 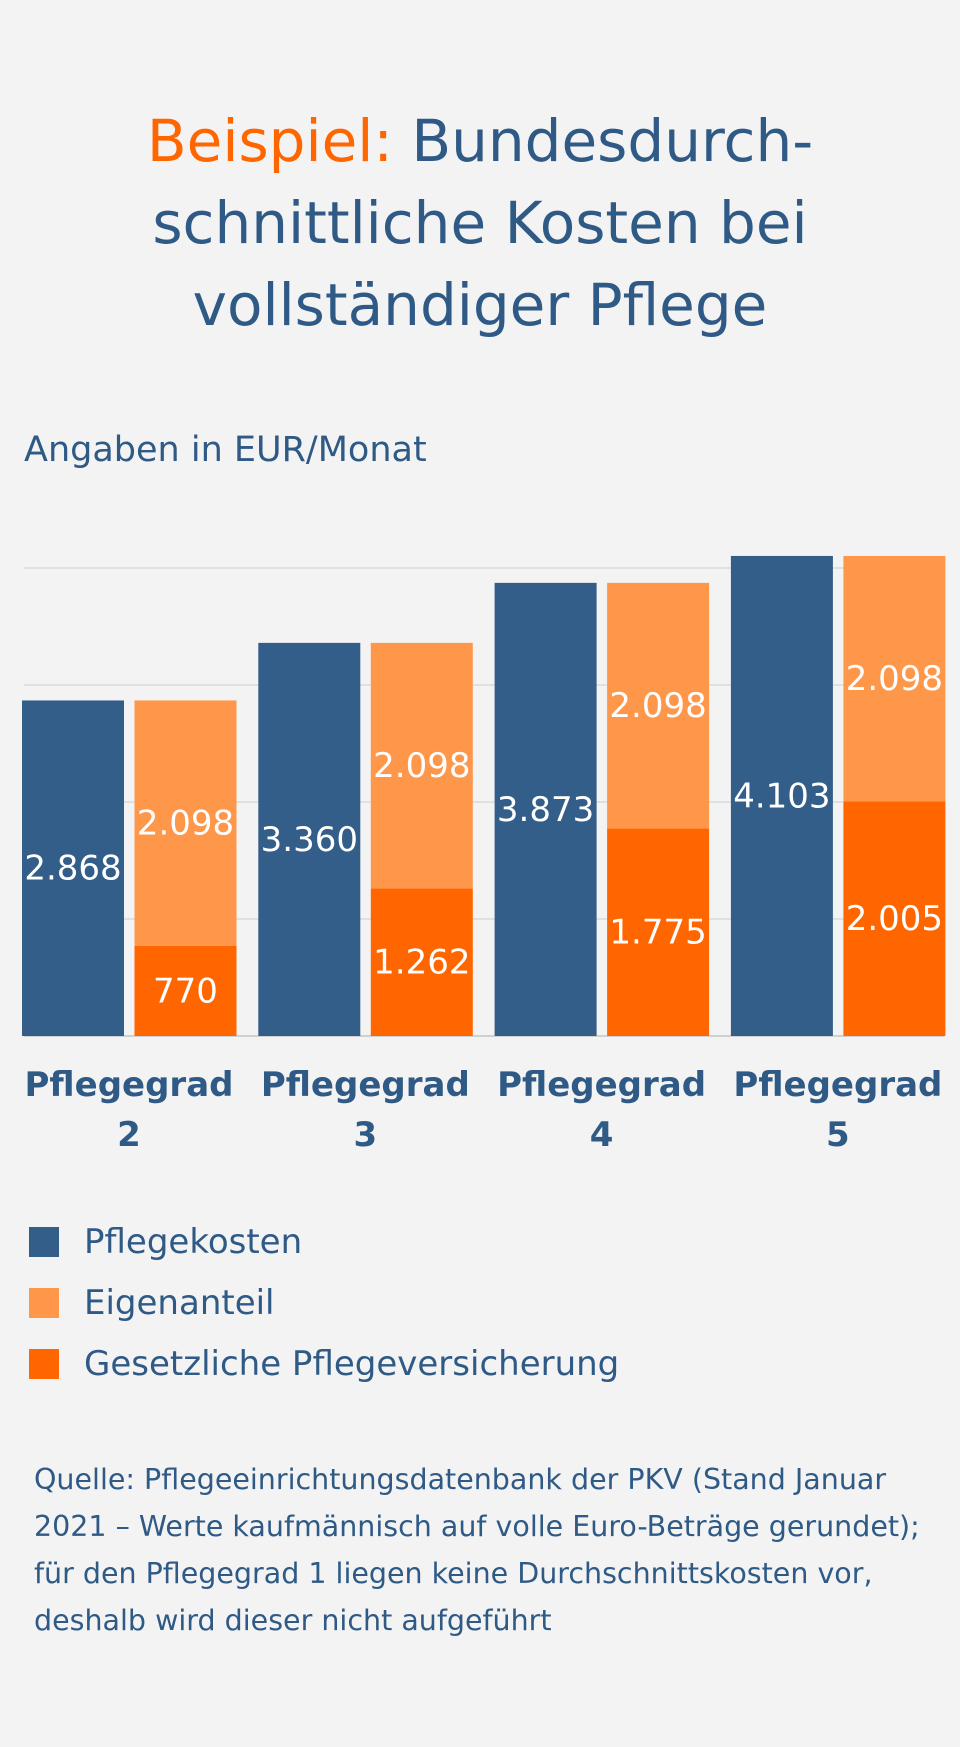 I want to click on title-line: Beispiel: Bundesdurch-, so click(x=480, y=141).